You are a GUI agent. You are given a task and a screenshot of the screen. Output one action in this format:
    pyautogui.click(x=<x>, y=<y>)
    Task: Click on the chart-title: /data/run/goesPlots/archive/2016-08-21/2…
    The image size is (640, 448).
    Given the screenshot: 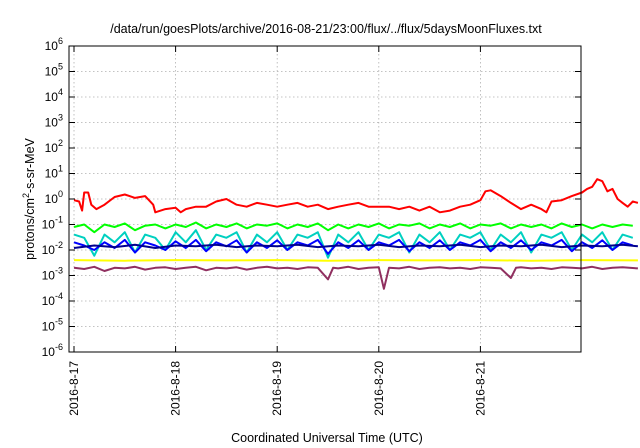 What is the action you would take?
    pyautogui.click(x=326, y=29)
    